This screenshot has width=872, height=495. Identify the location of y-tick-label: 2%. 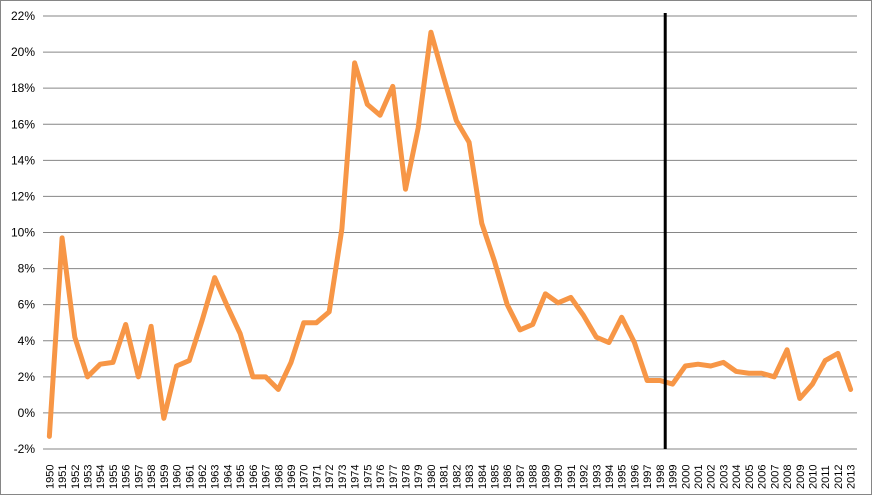
(27, 377).